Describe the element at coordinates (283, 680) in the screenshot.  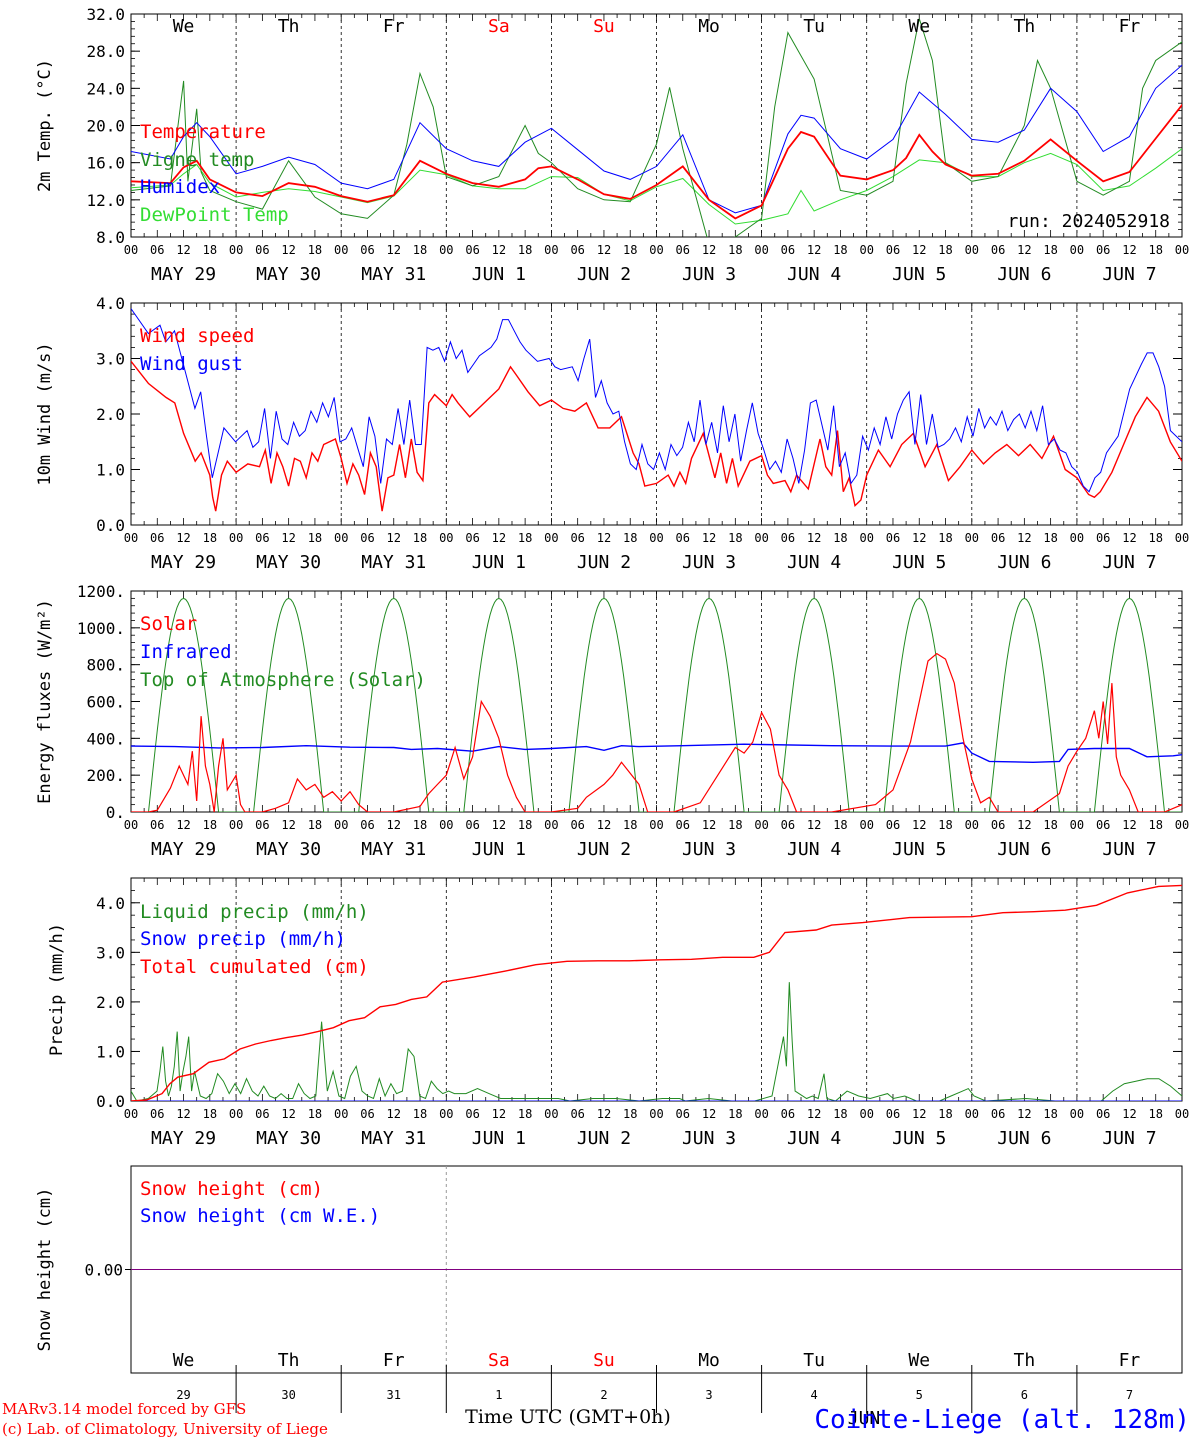
I see `legend-entry: Top of Atmosphere (Solar)` at that location.